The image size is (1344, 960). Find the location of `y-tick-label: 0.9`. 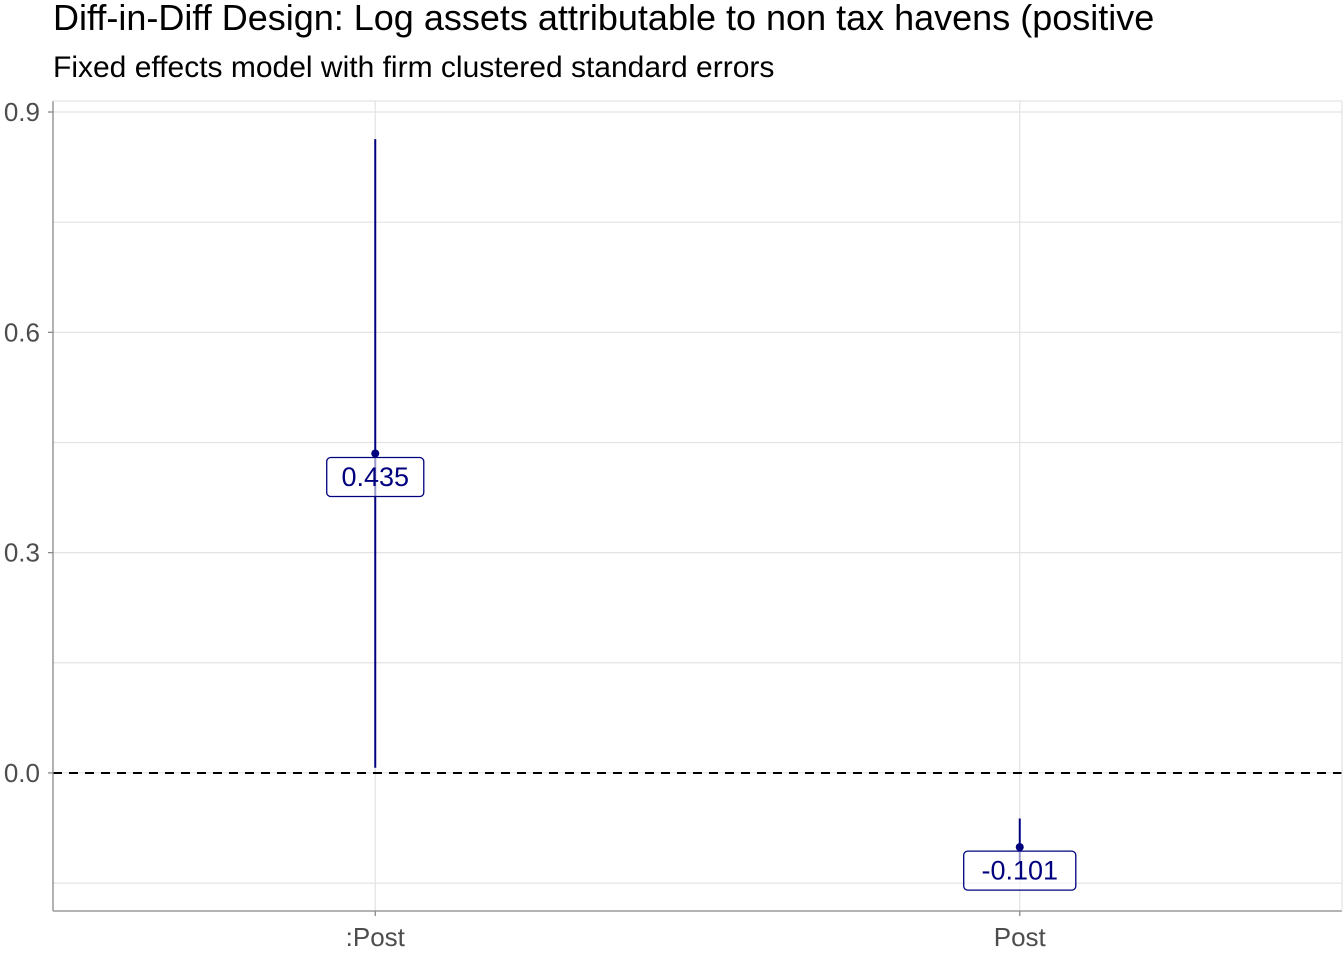

y-tick-label: 0.9 is located at coordinates (22, 112).